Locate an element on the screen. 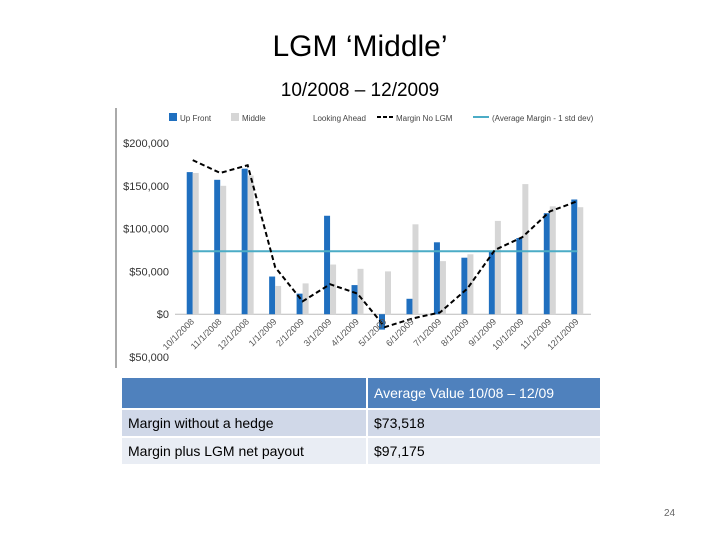 This screenshot has width=720, height=540. table-header-value: Average Value 10/08 – 12/09 is located at coordinates (484, 393).